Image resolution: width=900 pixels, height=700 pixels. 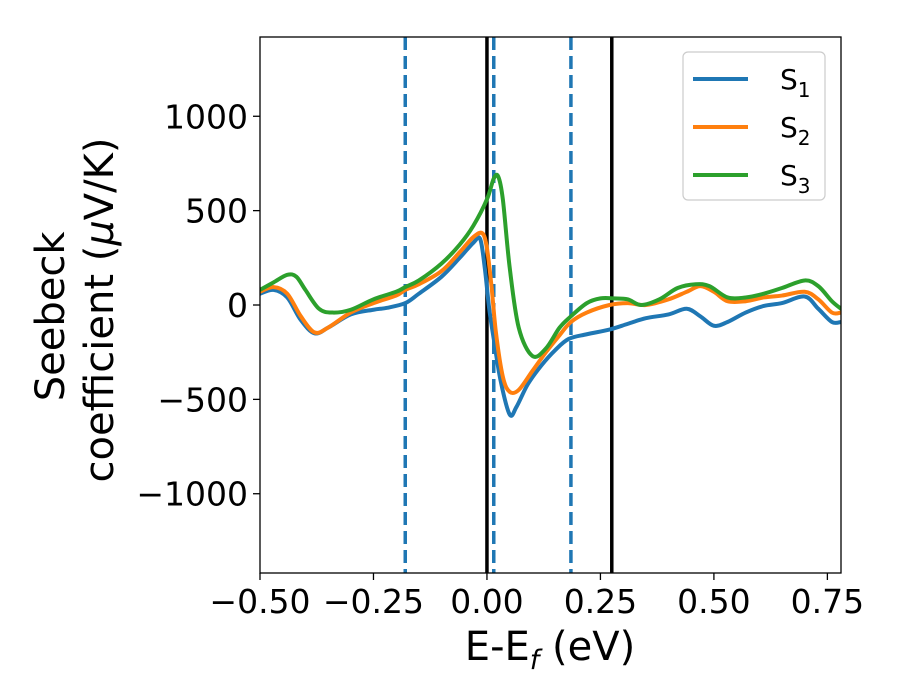 What do you see at coordinates (795, 130) in the screenshot?
I see `legend-label-2: S2` at bounding box center [795, 130].